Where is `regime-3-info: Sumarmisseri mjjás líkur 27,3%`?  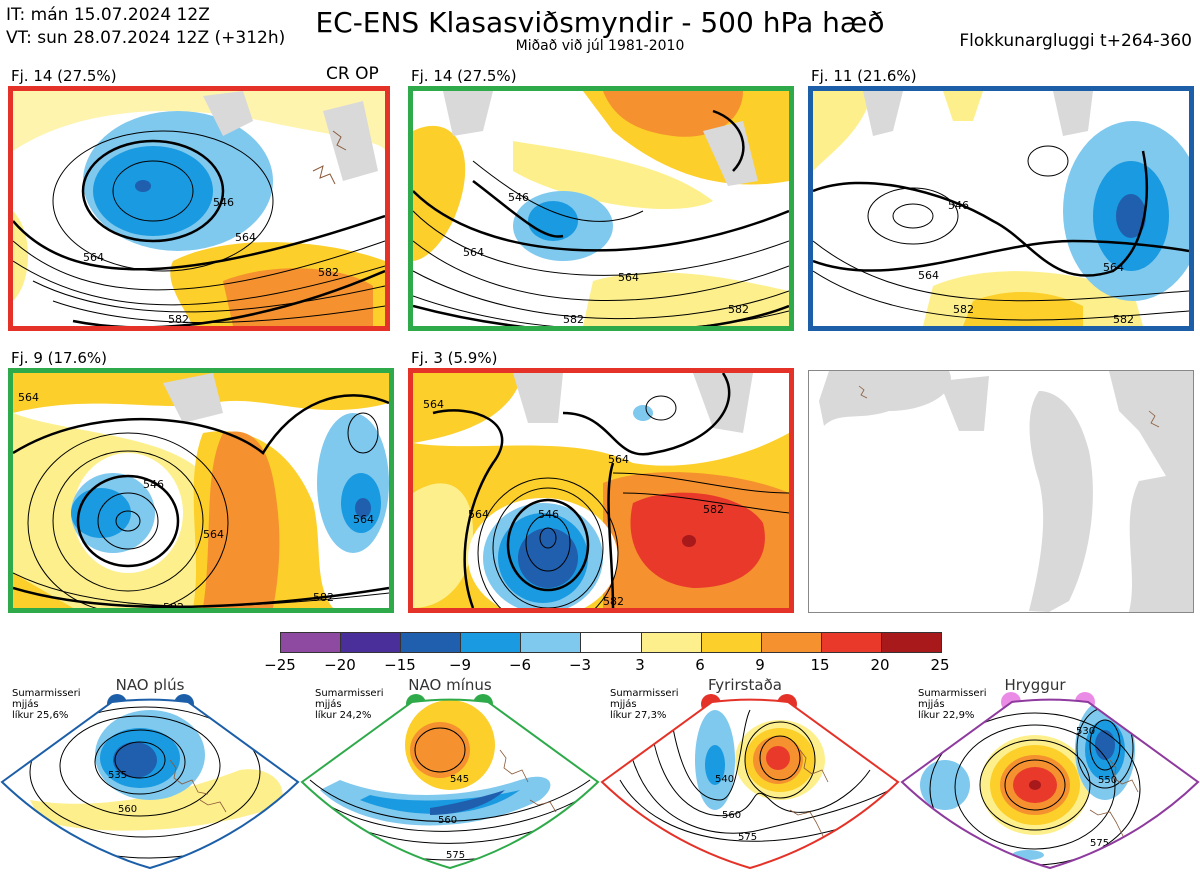
regime-3-info: Sumarmisseri mjjás líkur 27,3% is located at coordinates (644, 704).